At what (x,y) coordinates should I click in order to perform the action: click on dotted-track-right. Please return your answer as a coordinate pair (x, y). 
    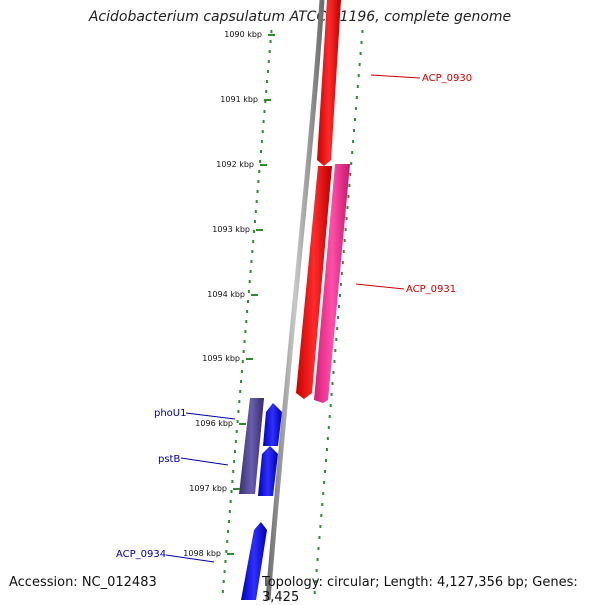
    Looking at the image, I should click on (338, 312).